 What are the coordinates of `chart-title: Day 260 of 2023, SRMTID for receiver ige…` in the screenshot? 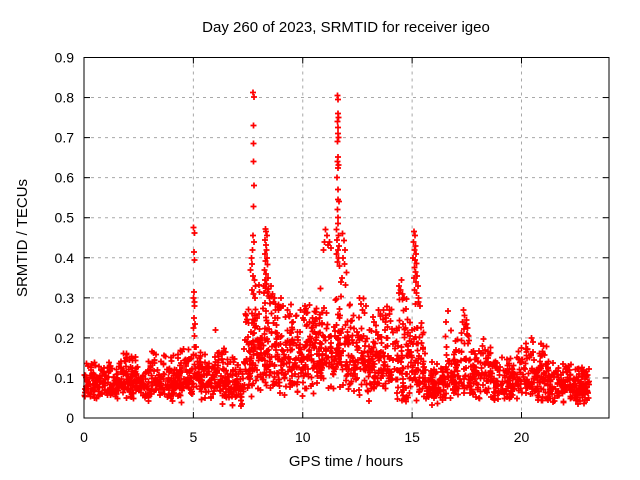 It's located at (346, 27).